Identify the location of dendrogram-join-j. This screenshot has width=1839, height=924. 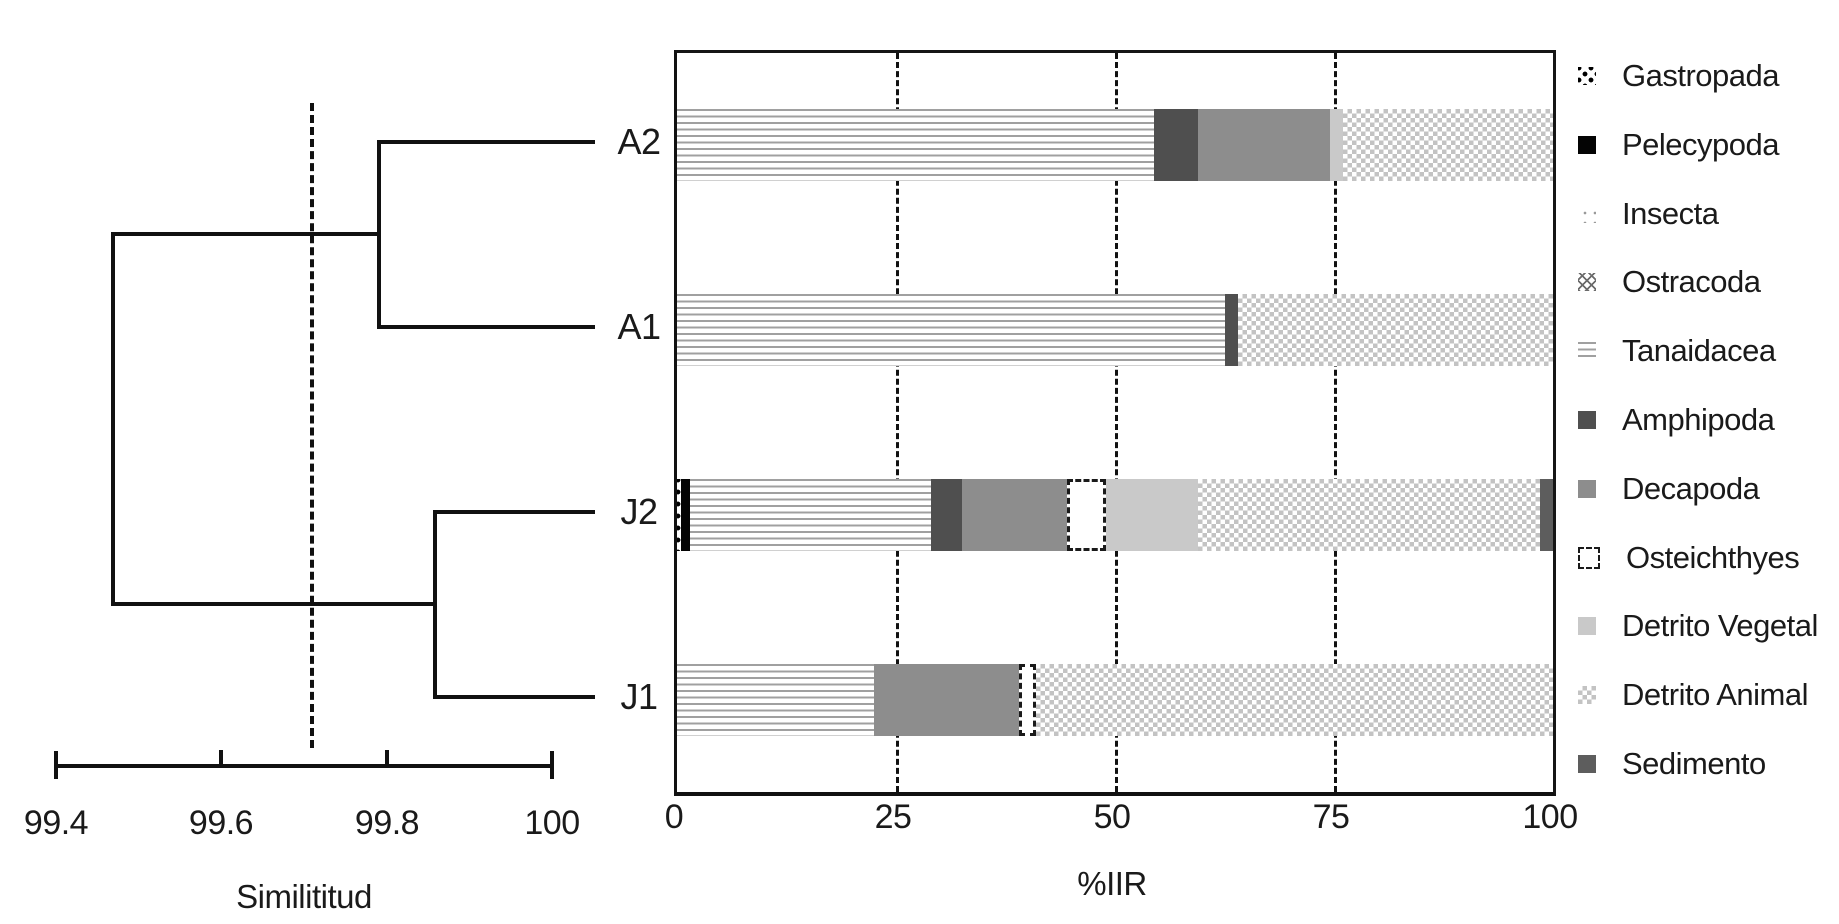
(435, 604).